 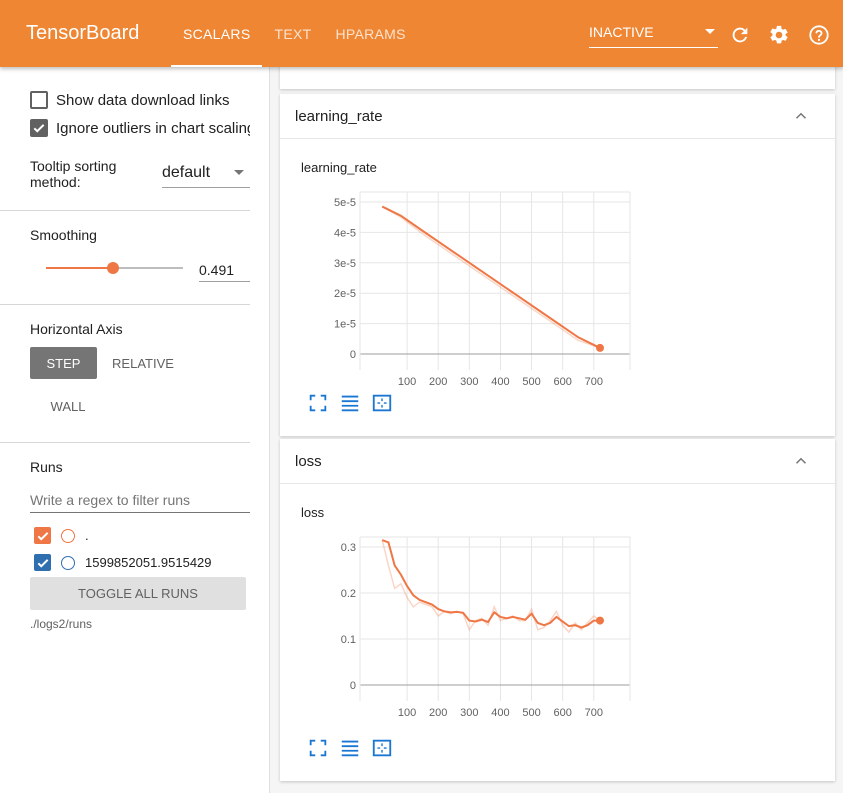 What do you see at coordinates (600, 347) in the screenshot?
I see `series-last-point` at bounding box center [600, 347].